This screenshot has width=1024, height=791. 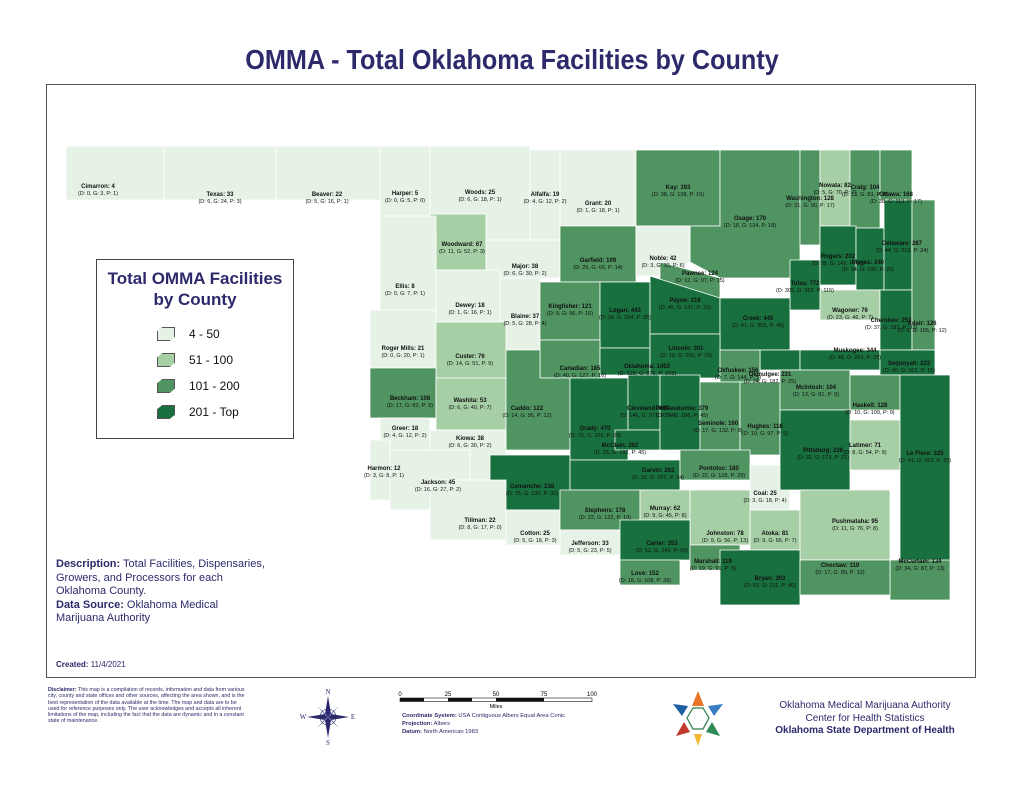 What do you see at coordinates (699, 281) in the screenshot?
I see `county-detail-pawnee: (D: 12, G: 97, P: 15)` at bounding box center [699, 281].